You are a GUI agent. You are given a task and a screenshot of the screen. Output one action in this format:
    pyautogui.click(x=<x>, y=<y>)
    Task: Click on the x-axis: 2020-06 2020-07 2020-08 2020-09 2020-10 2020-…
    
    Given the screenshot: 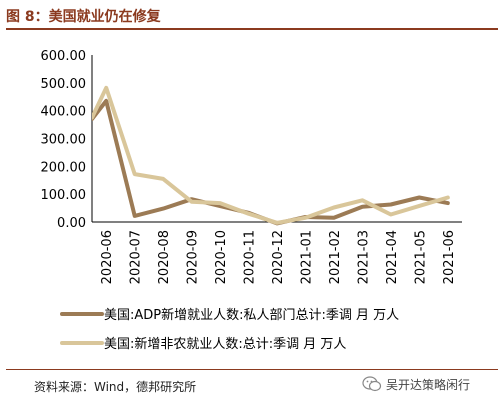 What is the action you would take?
    pyautogui.click(x=277, y=252)
    